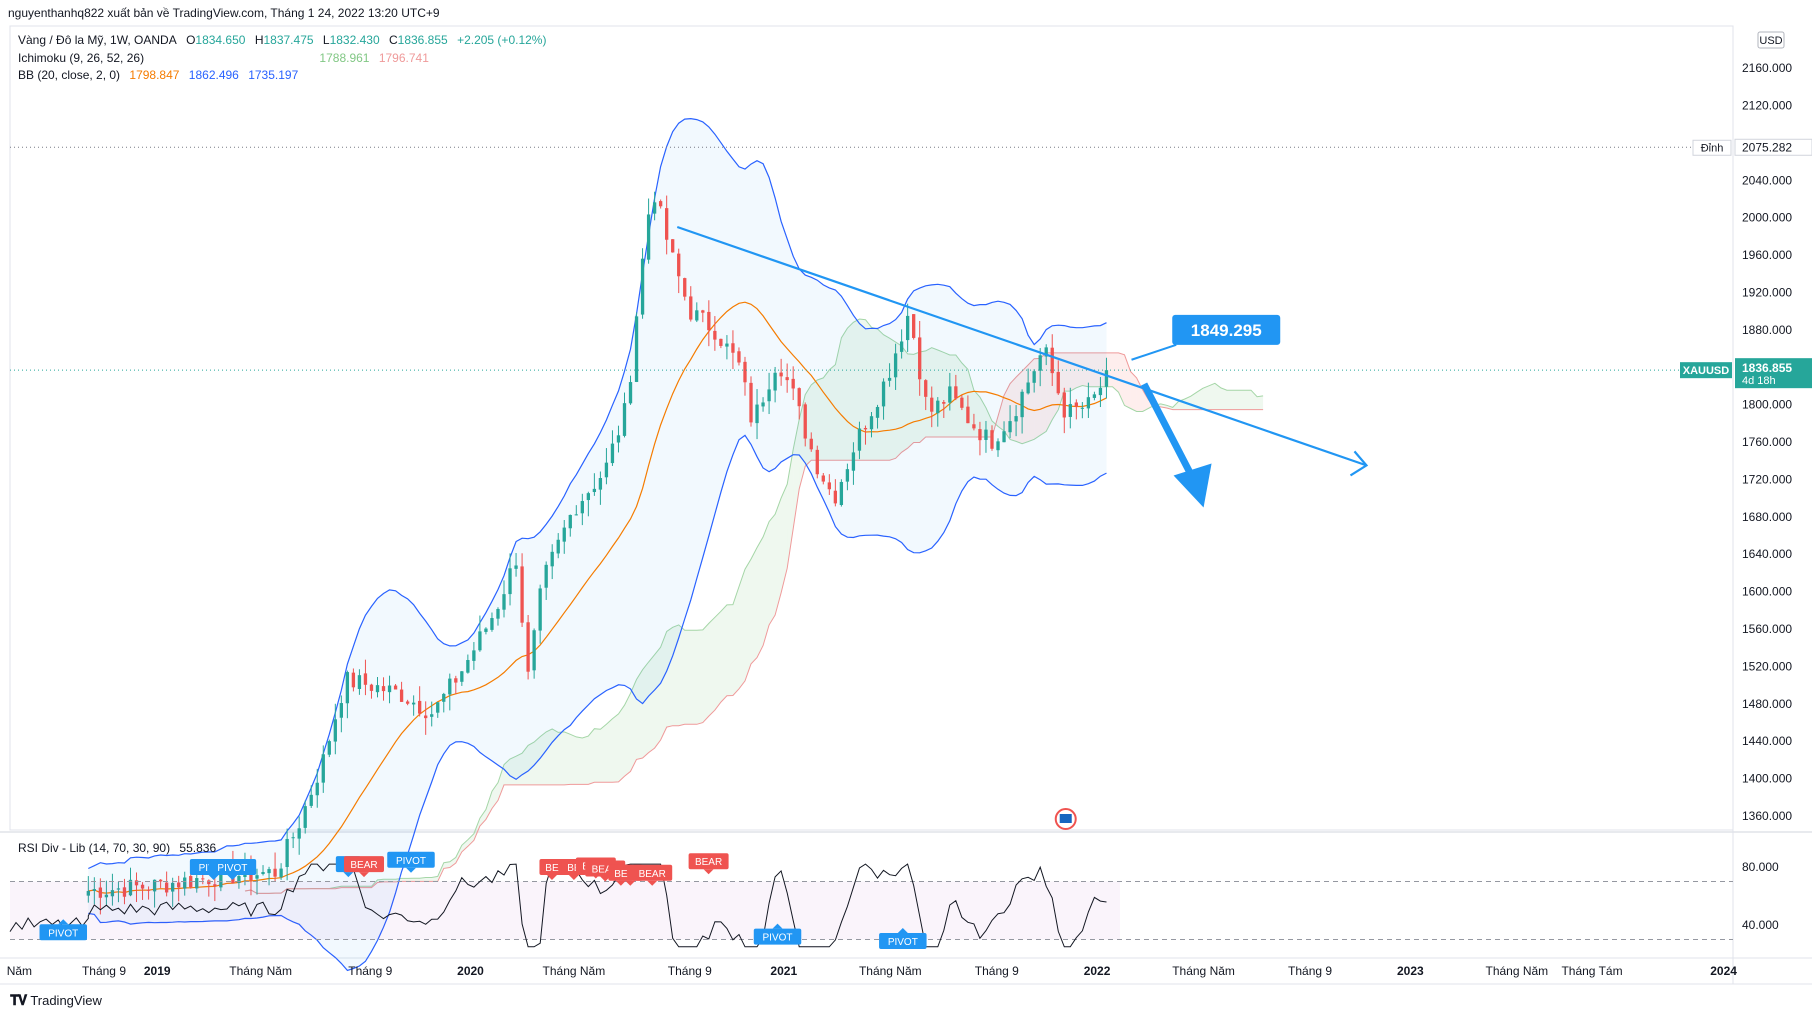 This screenshot has height=1018, width=1812. Describe the element at coordinates (220, 40) in the screenshot. I see `open-value: 1834.650` at that location.